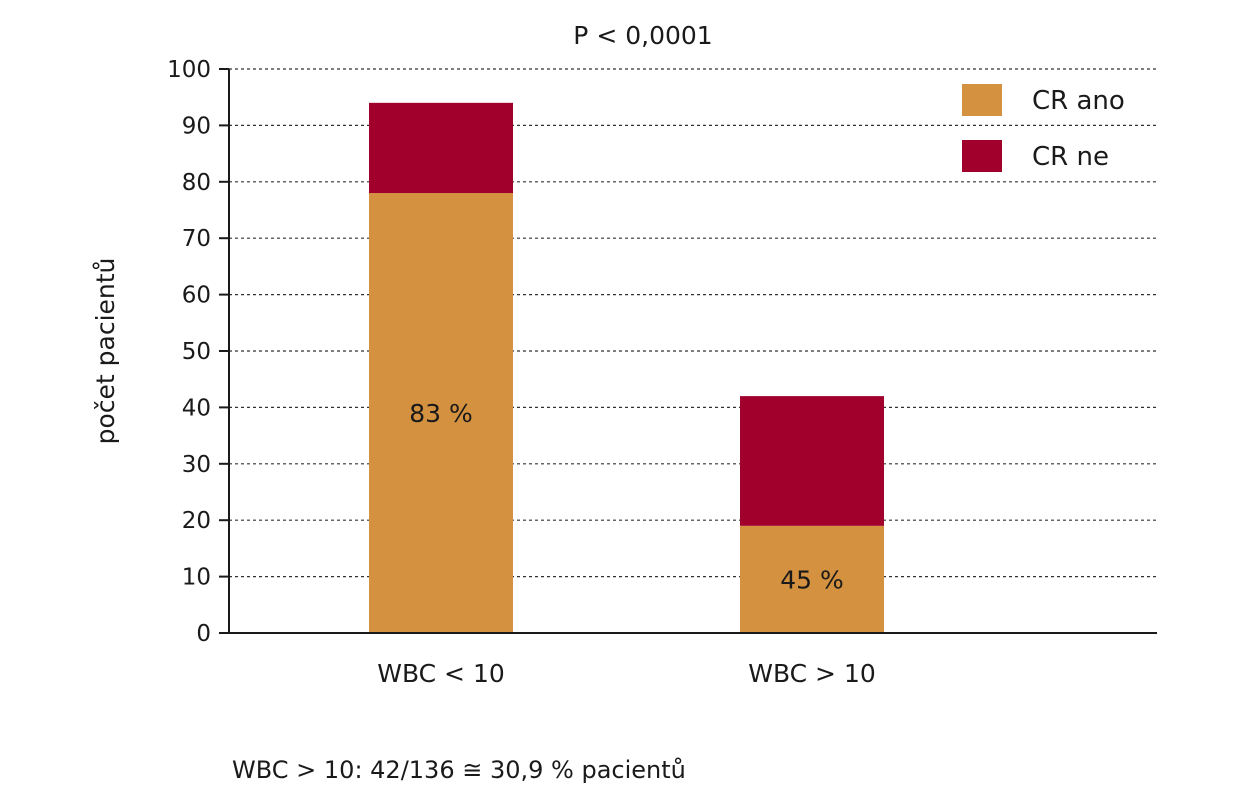  Describe the element at coordinates (196, 465) in the screenshot. I see `y-tick-label-30: 30` at that location.